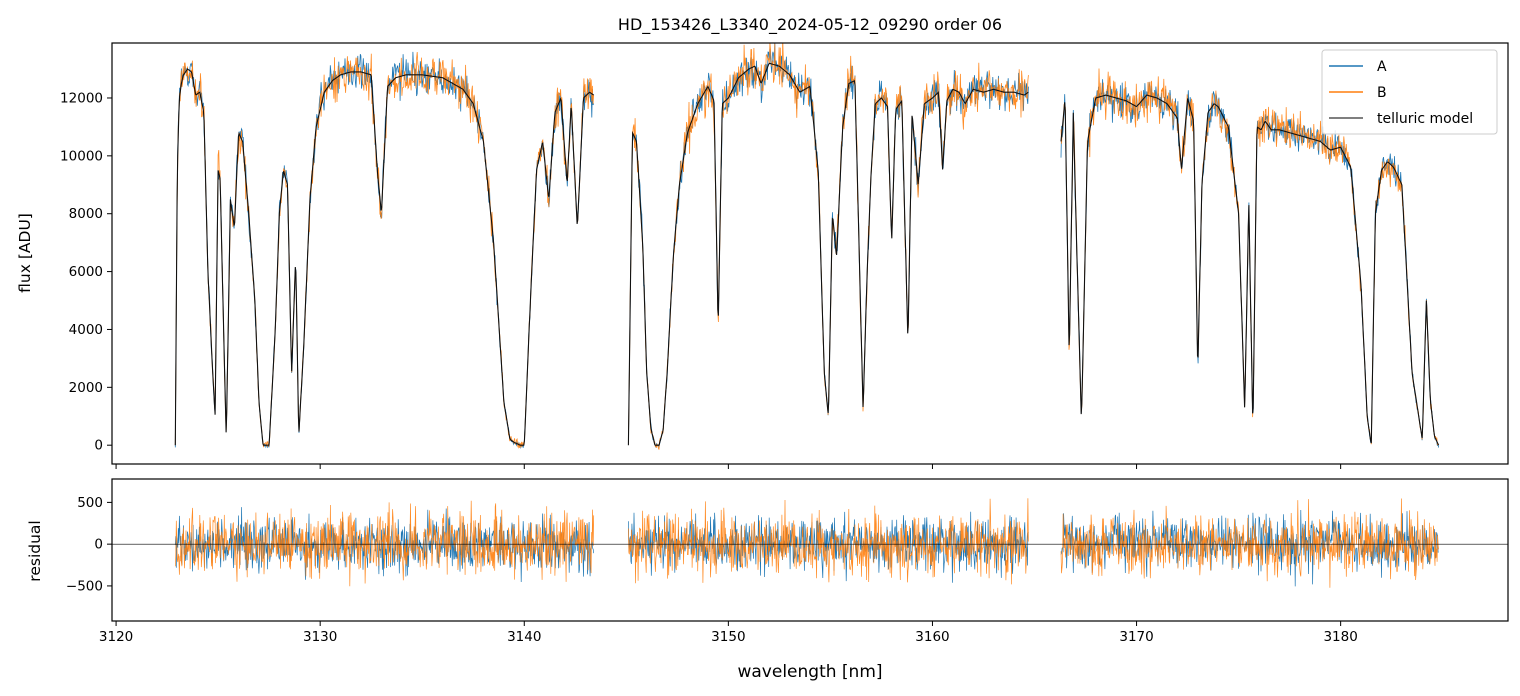 The width and height of the screenshot is (1520, 696). What do you see at coordinates (1340, 637) in the screenshot?
I see `x-tick-label: 3180` at bounding box center [1340, 637].